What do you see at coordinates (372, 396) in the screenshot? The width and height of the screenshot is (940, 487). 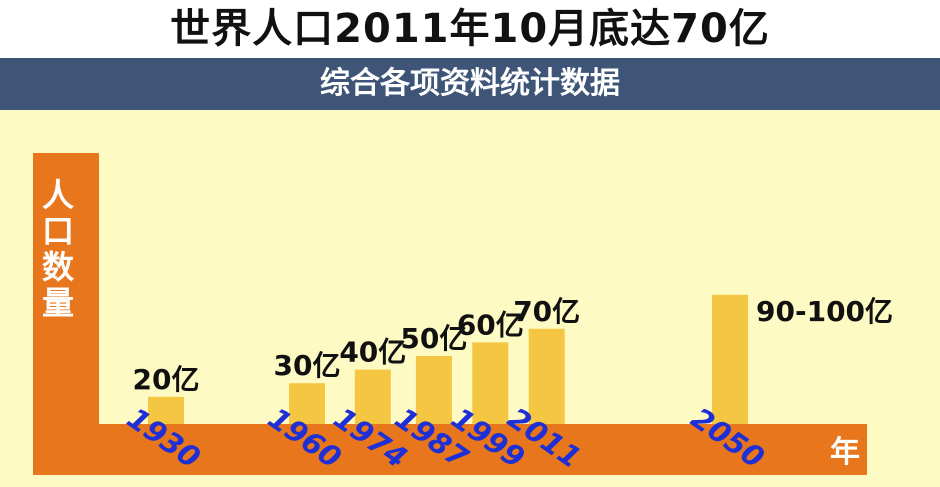 I see `bar-1974` at bounding box center [372, 396].